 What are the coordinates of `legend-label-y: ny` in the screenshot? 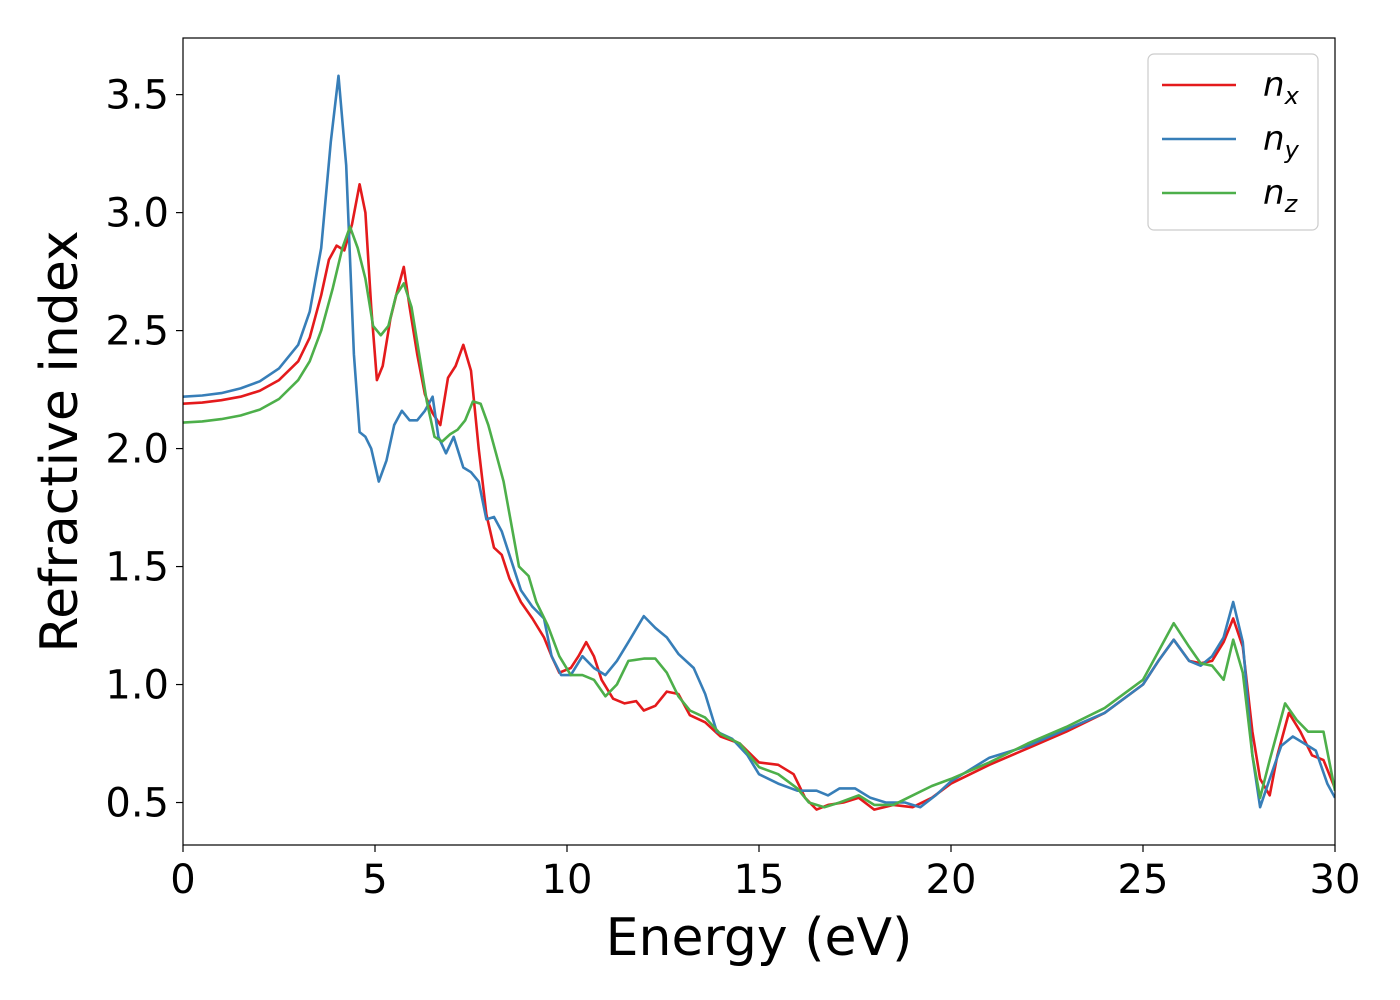 It's located at (1281, 141).